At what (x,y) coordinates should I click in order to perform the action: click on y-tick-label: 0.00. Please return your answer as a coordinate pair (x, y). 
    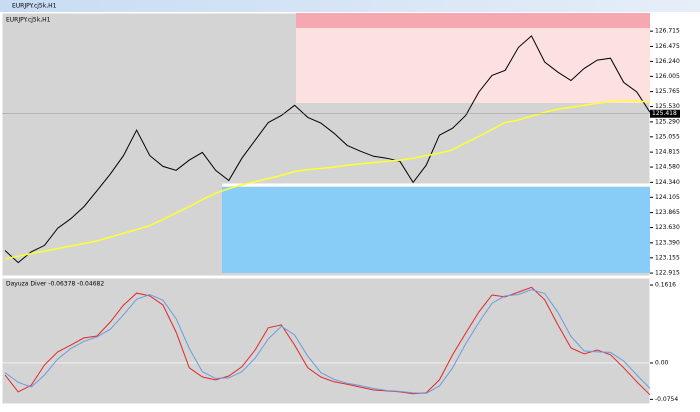
    Looking at the image, I should click on (662, 362).